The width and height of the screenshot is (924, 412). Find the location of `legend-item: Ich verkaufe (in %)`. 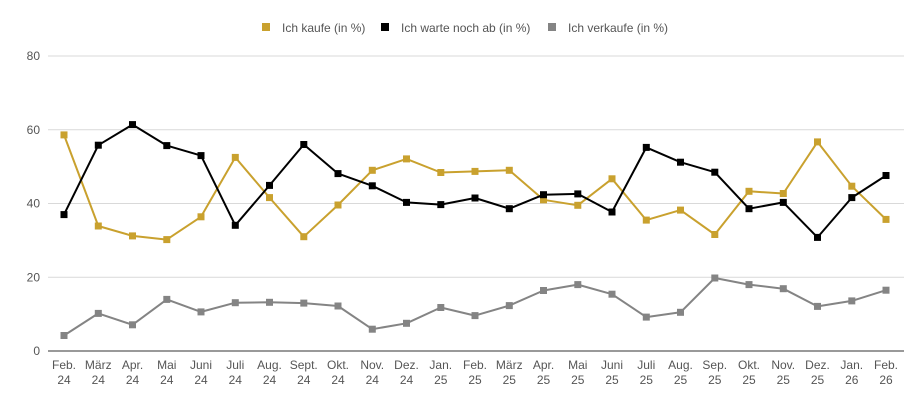

legend-item: Ich verkaufe (in %) is located at coordinates (608, 28).